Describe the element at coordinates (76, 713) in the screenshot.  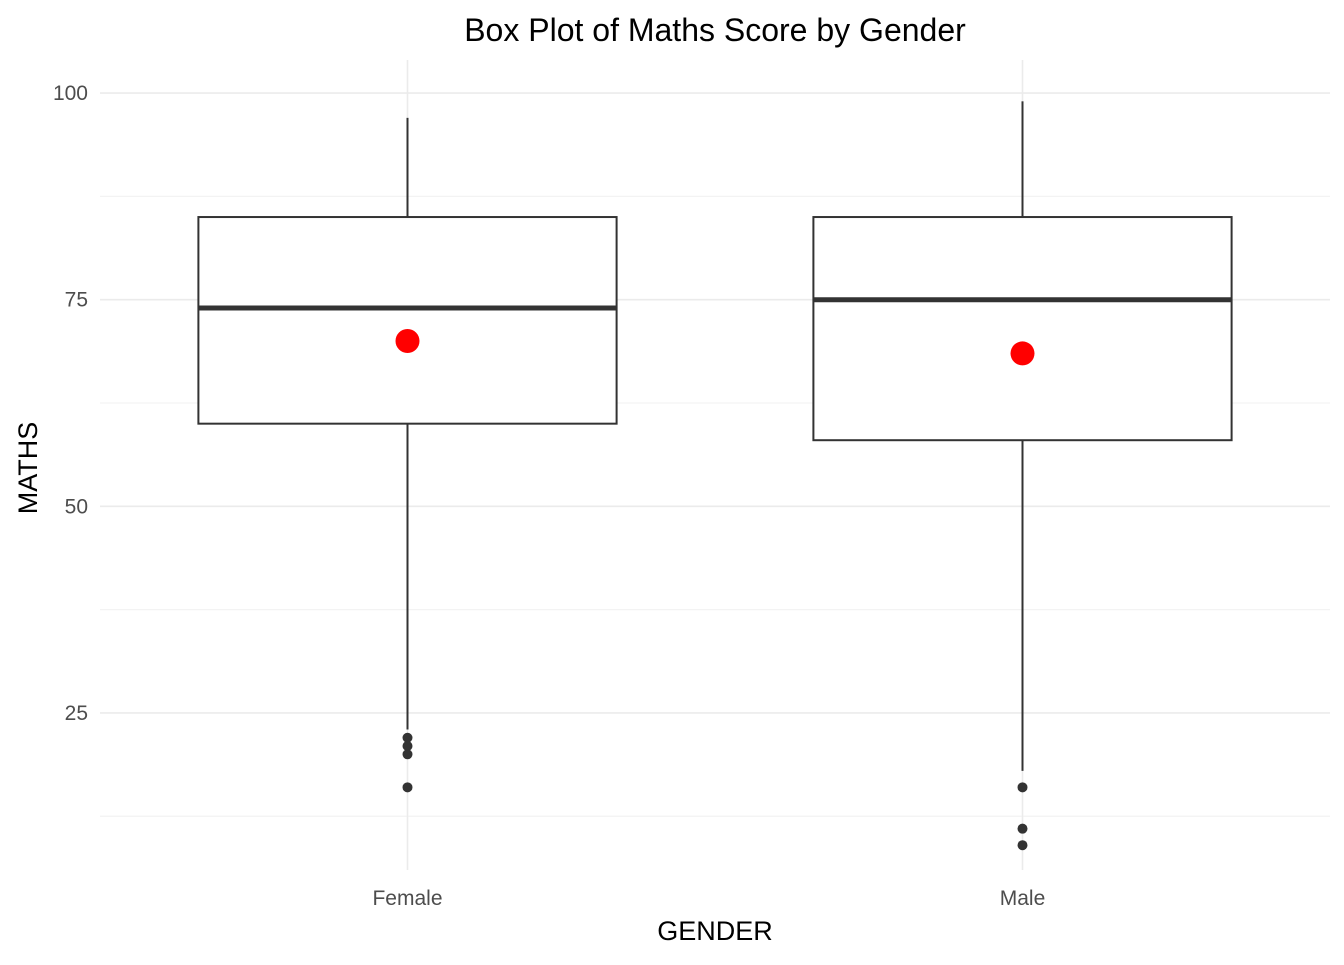
I see `y-tick-label: 25` at that location.